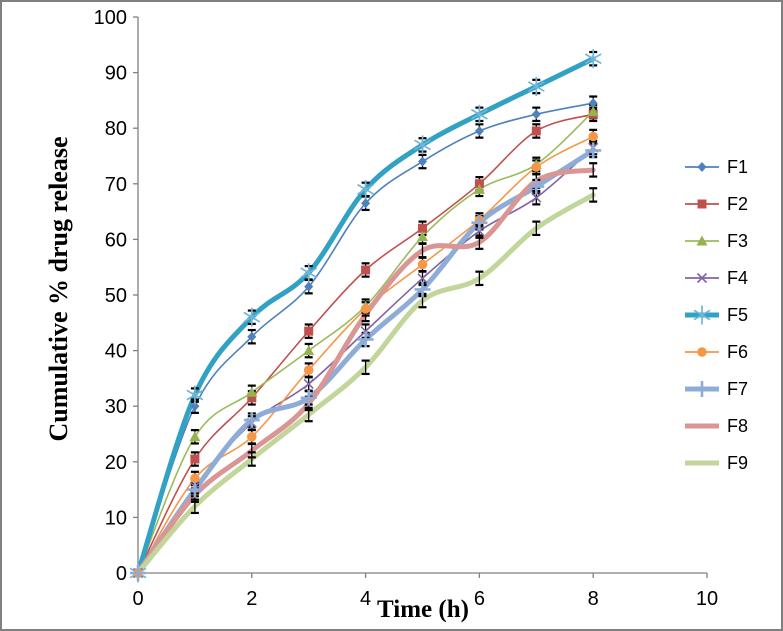 This screenshot has width=783, height=631. Describe the element at coordinates (116, 463) in the screenshot. I see `y-tick-label: 20` at that location.